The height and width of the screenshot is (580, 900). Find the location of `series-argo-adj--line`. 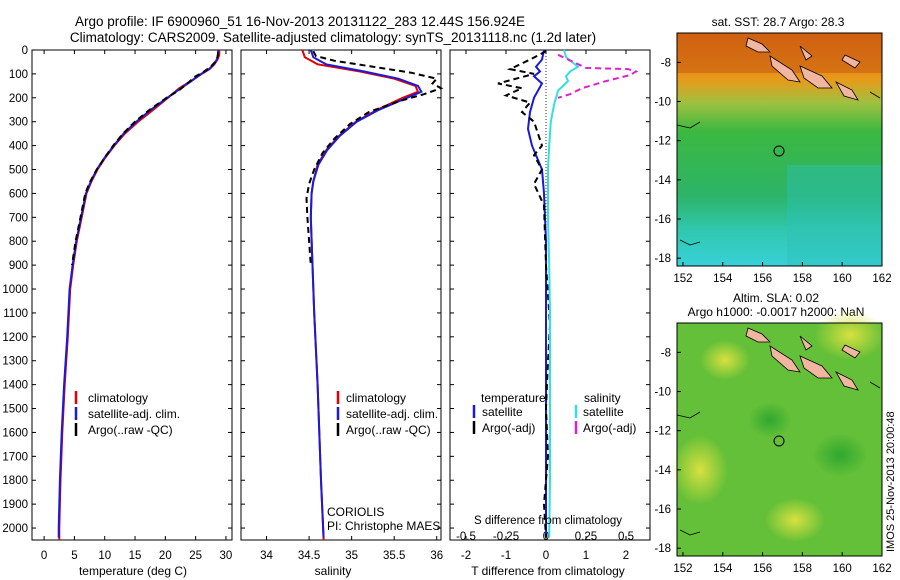

series-argo-adj--line is located at coordinates (524, 294).